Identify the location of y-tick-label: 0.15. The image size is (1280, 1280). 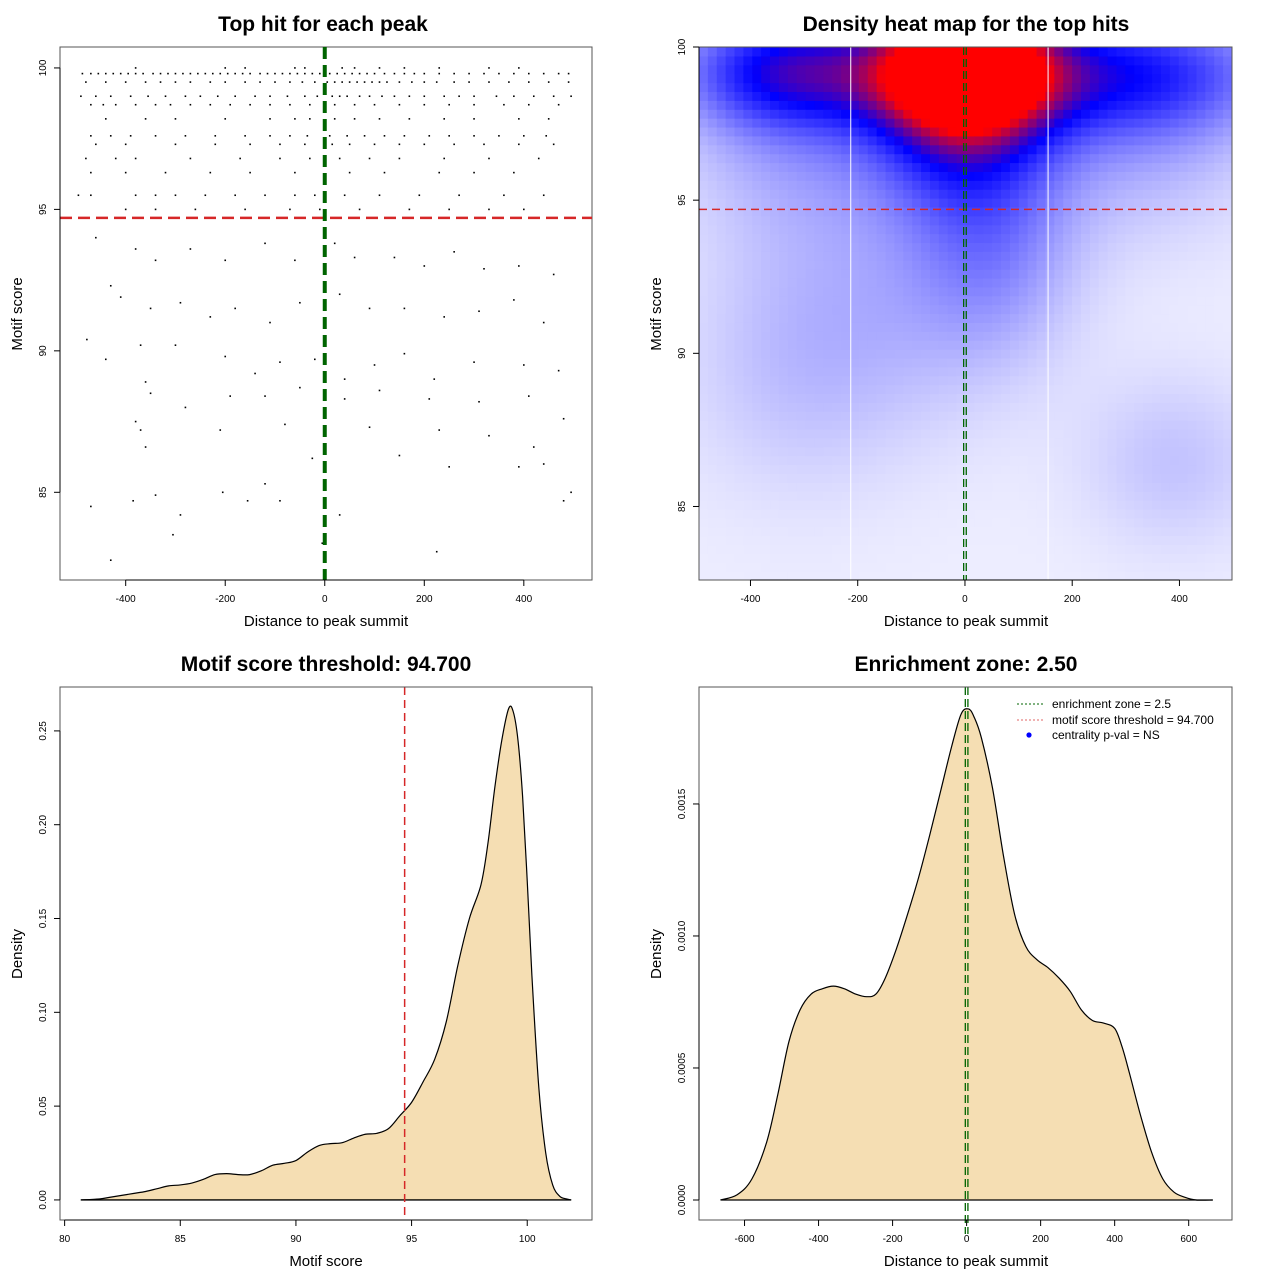
(43, 918).